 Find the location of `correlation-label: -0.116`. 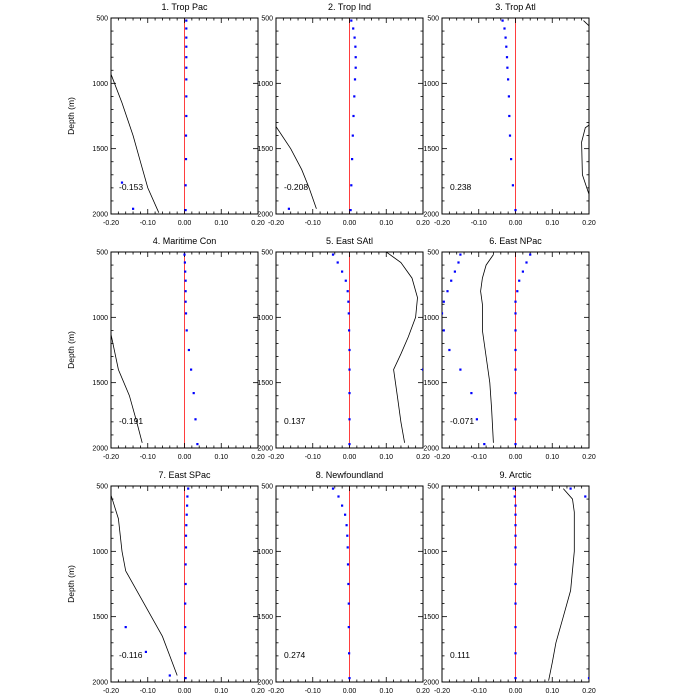

correlation-label: -0.116 is located at coordinates (131, 655).